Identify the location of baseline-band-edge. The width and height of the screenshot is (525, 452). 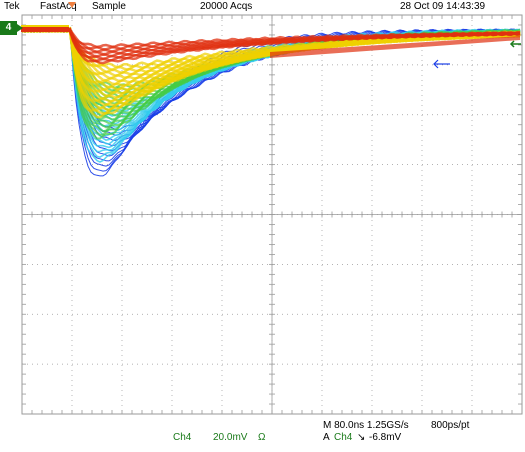
(45, 26).